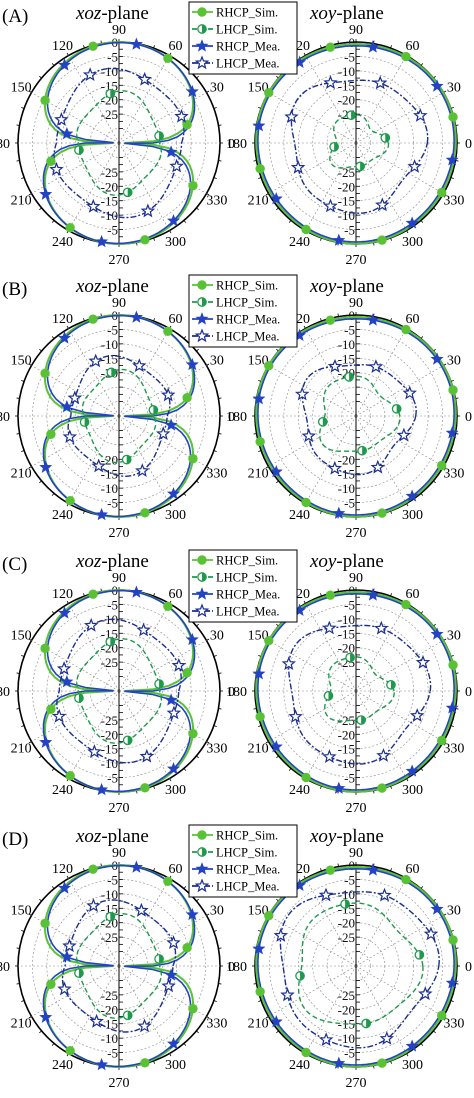 The width and height of the screenshot is (474, 1098). I want to click on grid-circle, so click(119, 966).